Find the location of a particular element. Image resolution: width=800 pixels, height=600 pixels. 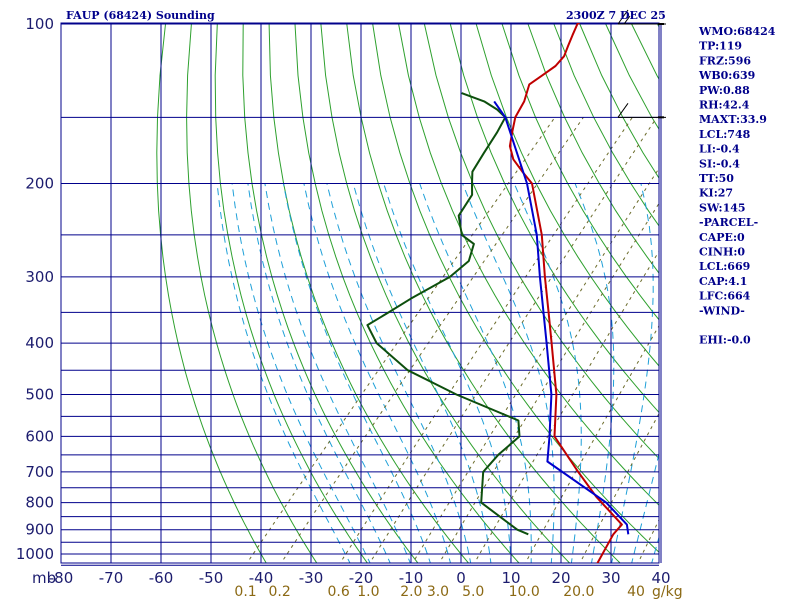

temp-tick-label: 10 is located at coordinates (510, 578).